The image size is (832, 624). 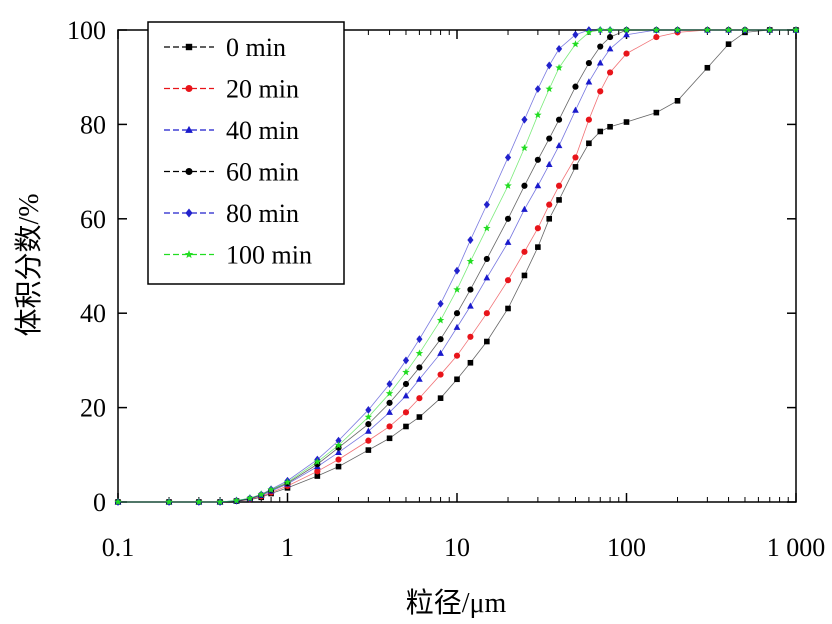 I want to click on x-tick-label: 0.1, so click(x=118, y=547).